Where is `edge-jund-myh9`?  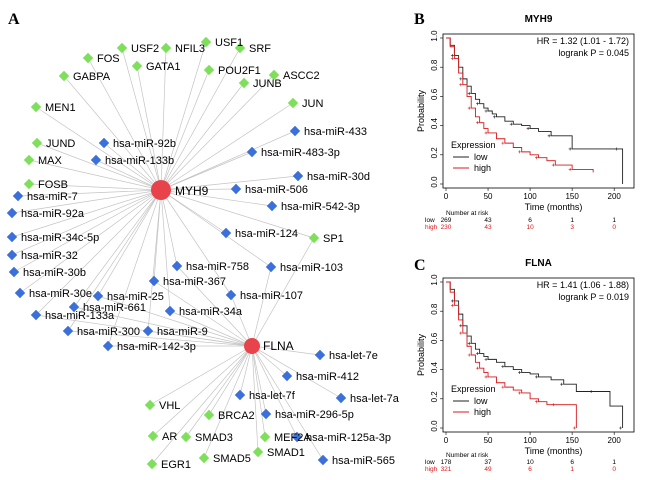 edge-jund-myh9 is located at coordinates (99, 166).